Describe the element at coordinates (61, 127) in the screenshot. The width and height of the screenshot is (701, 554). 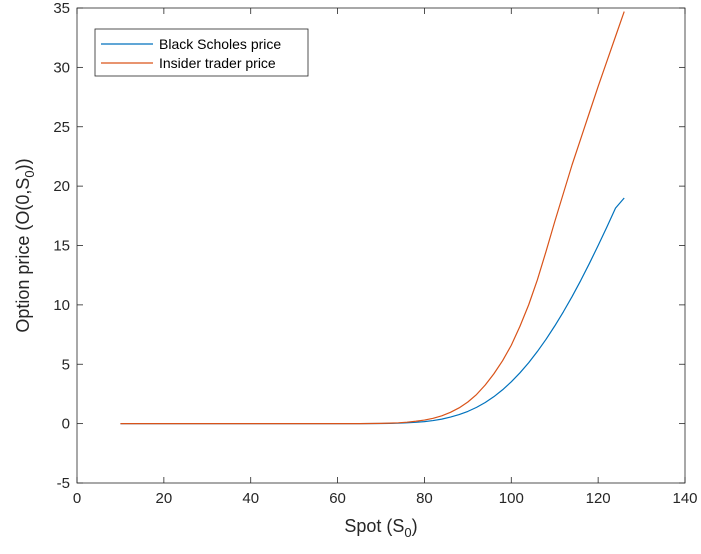
I see `y-tick-label-25: 25` at that location.